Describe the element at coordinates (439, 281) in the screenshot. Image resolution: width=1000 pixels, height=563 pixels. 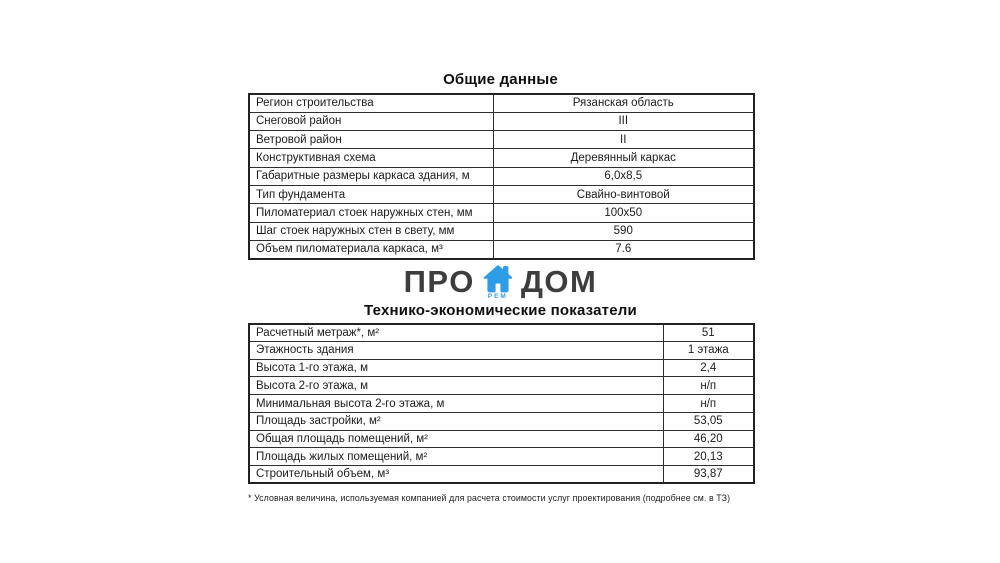
I see `logo-text-pro: ПРО` at that location.